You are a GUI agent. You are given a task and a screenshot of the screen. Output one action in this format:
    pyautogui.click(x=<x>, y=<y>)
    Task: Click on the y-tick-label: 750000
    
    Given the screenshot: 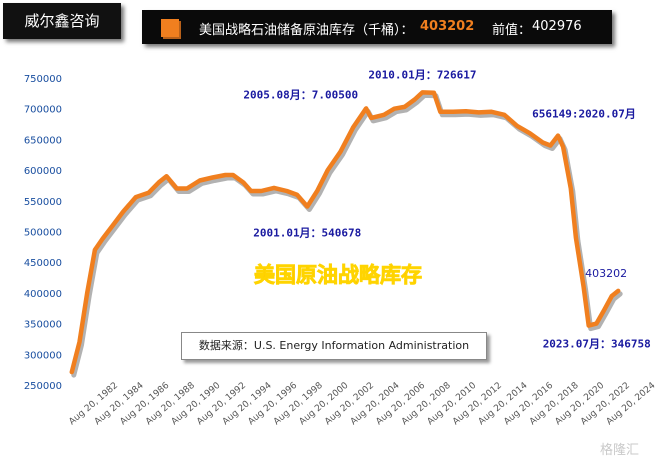 What is the action you would take?
    pyautogui.click(x=43, y=79)
    